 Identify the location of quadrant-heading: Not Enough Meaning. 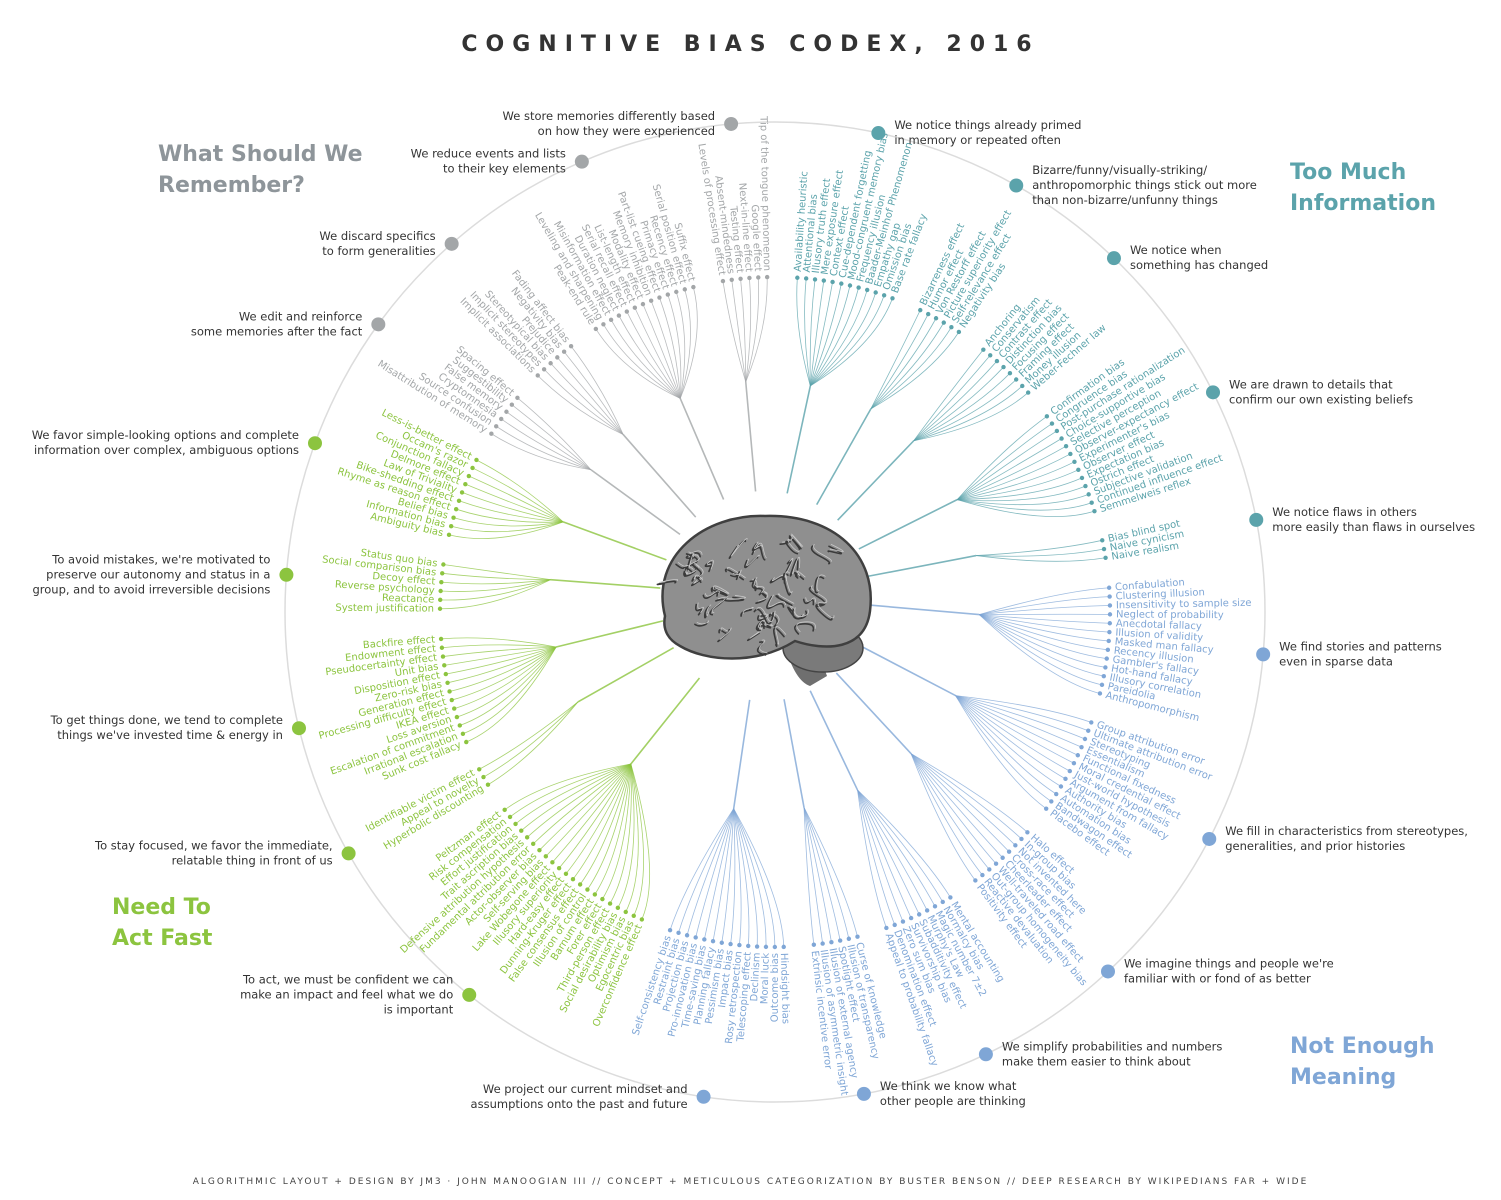
(1362, 1062).